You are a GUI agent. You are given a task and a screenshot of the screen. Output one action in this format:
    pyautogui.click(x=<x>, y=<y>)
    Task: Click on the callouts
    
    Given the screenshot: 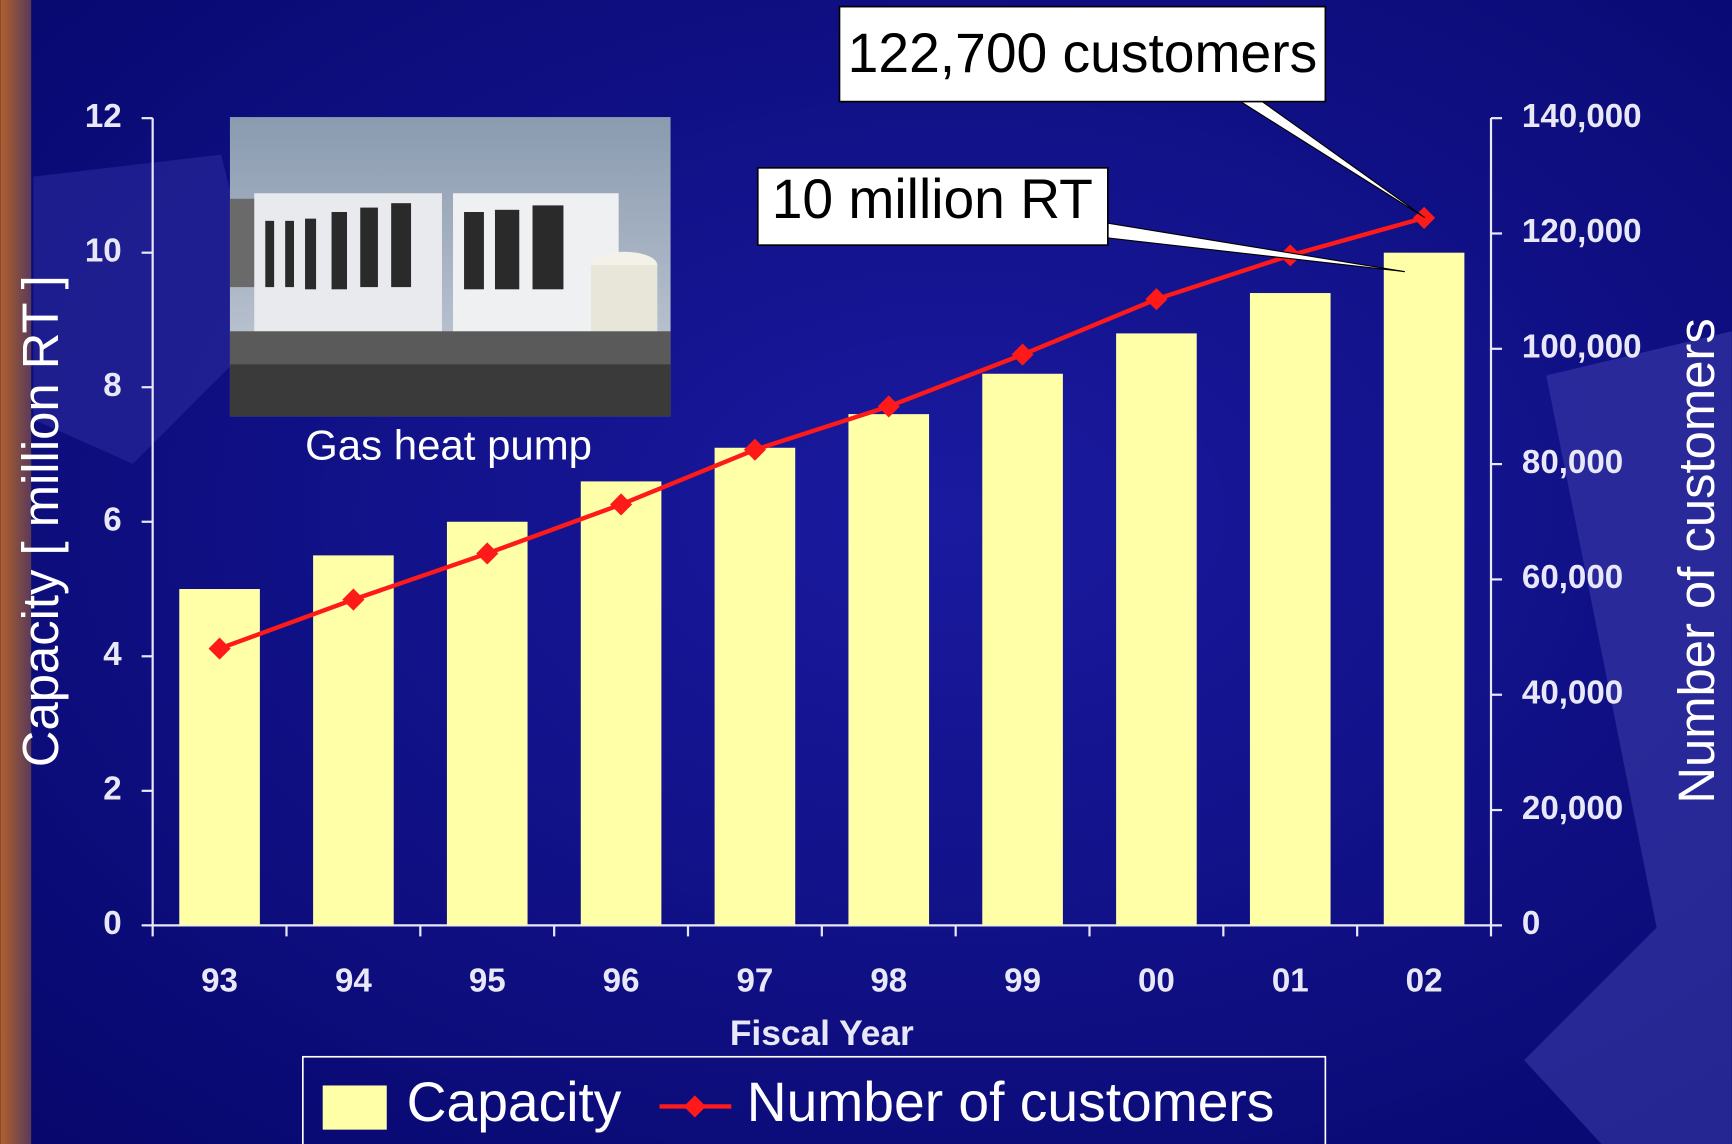 What is the action you would take?
    pyautogui.click(x=1091, y=139)
    